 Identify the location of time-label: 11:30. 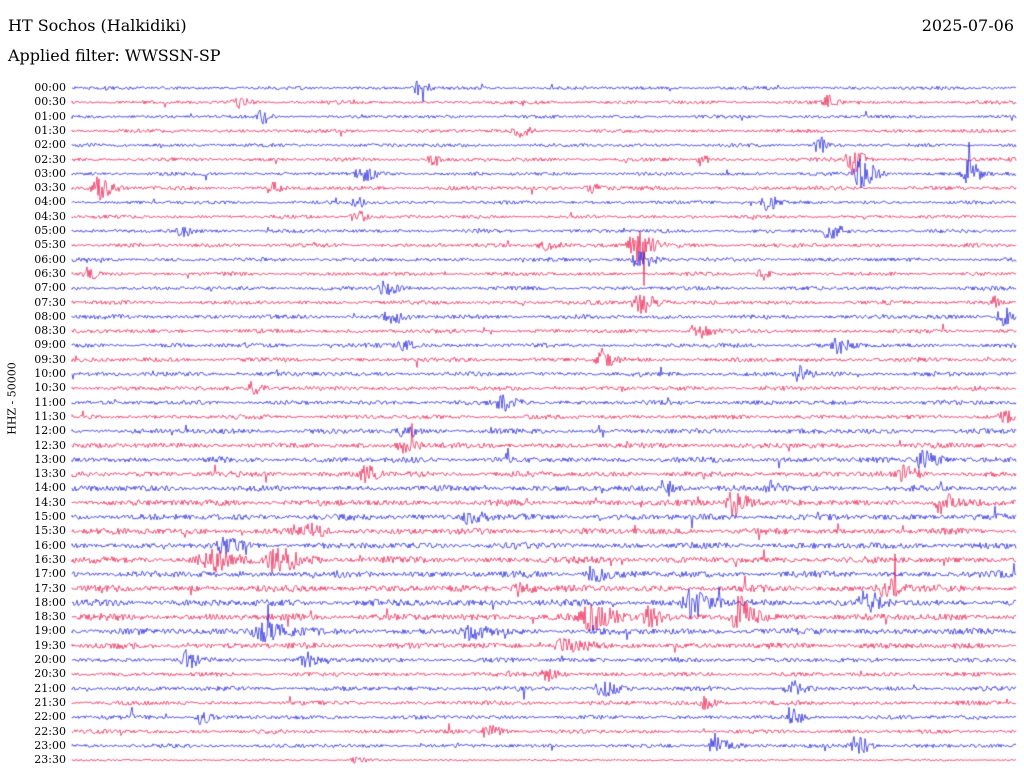
(50, 416).